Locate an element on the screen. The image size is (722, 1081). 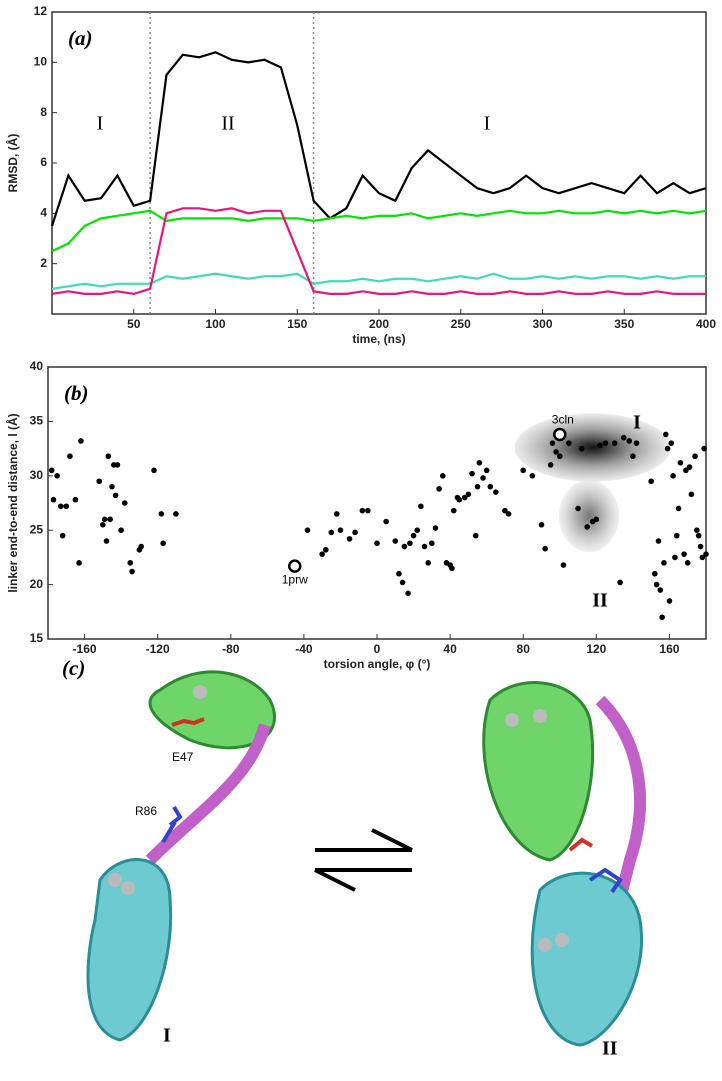
x-tick-label: 300 is located at coordinates (542, 324).